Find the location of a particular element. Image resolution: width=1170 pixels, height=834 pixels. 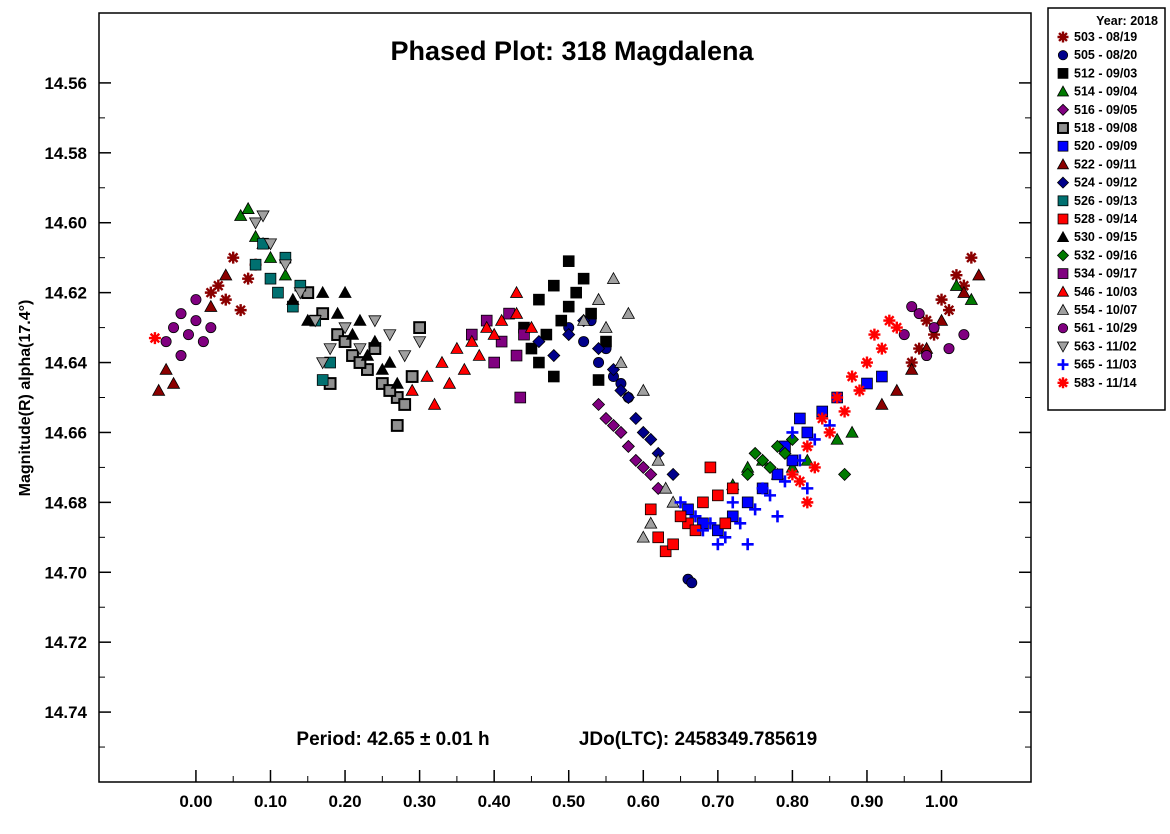

legend-label: 563 - 11/02 is located at coordinates (1105, 346).